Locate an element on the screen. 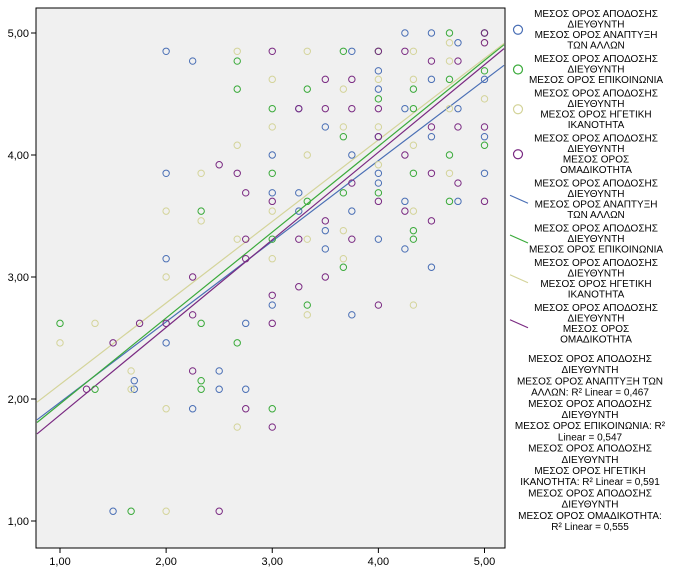  r2-label-series-3: ΙΚΑΝΟΤΗΤΑ: R² Linear = 0,591 is located at coordinates (590, 482).